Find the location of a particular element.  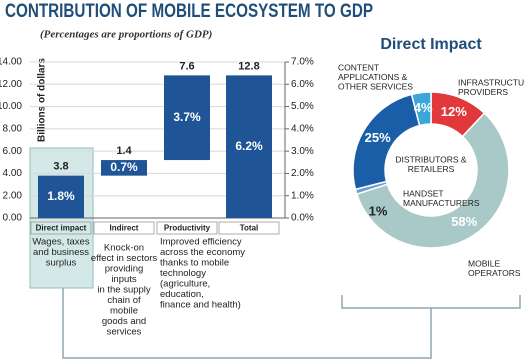

y2-tick-label: 2.0% is located at coordinates (302, 173).